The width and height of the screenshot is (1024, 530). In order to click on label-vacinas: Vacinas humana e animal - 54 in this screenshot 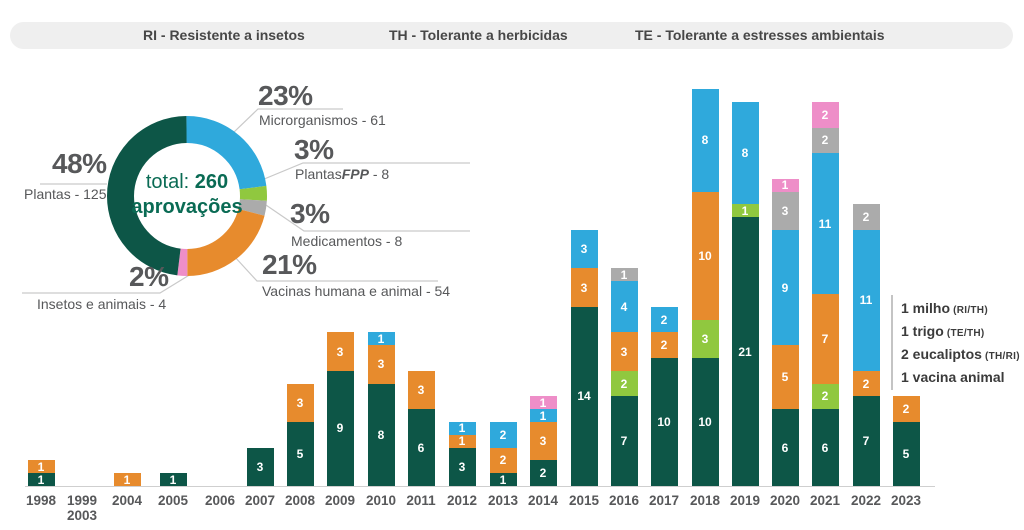, I will do `click(356, 291)`.